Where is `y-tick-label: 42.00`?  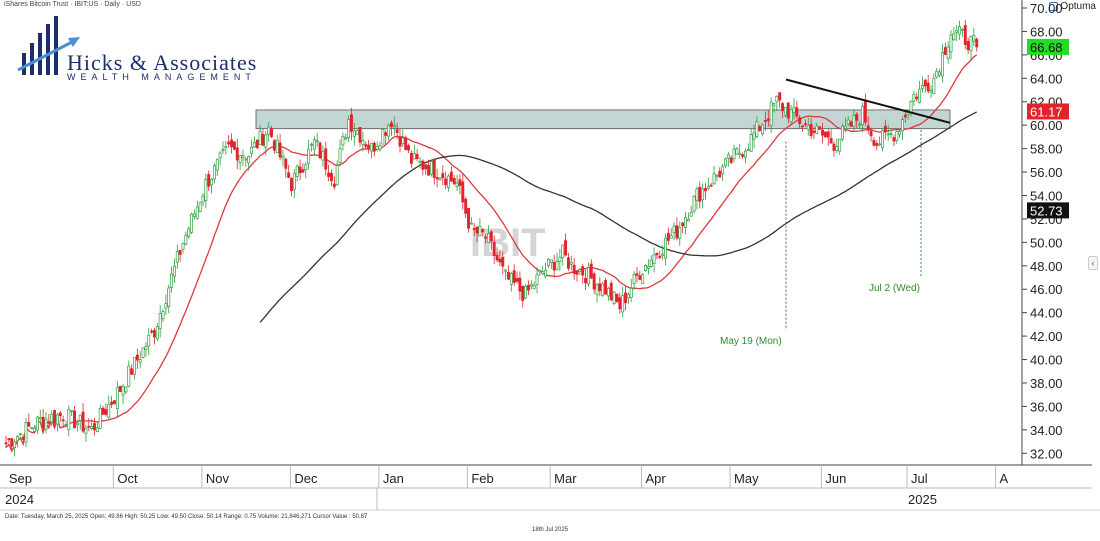
y-tick-label: 42.00 is located at coordinates (1046, 336).